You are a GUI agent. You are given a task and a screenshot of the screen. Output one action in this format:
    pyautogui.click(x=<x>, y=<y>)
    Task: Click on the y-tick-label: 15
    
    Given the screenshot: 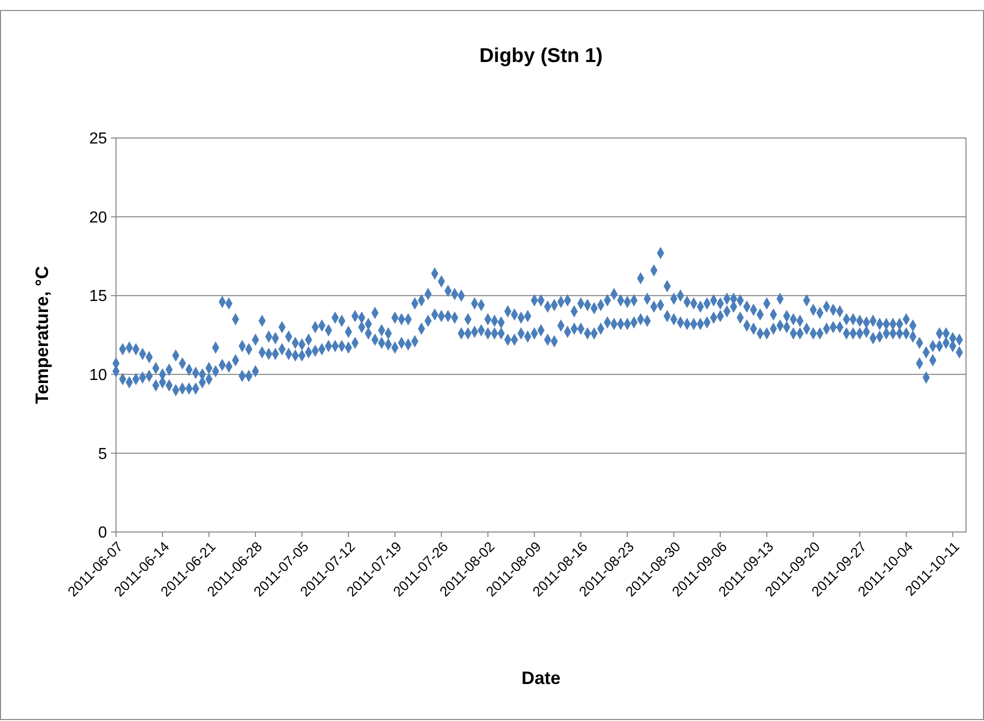 What is the action you would take?
    pyautogui.click(x=98, y=297)
    